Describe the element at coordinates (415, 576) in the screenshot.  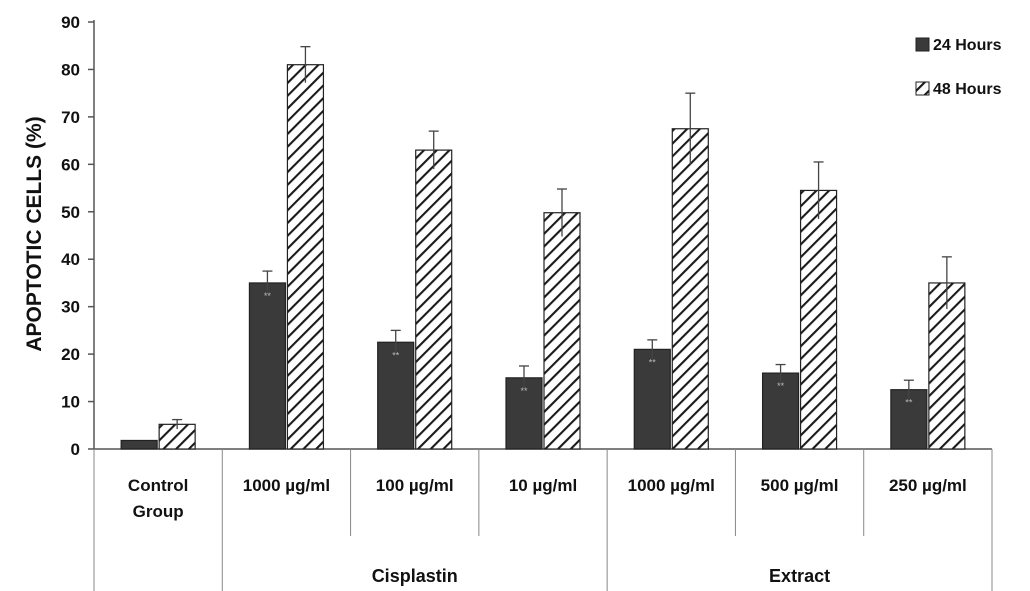
I see `x-group-label: Cisplastin` at that location.